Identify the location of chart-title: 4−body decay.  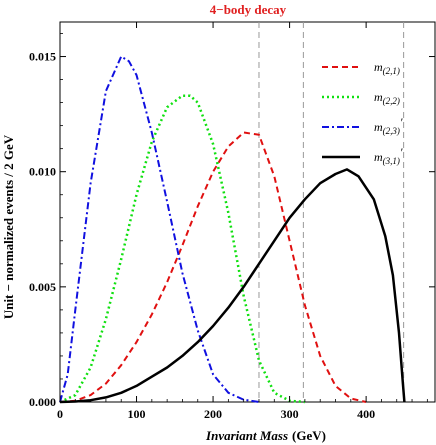
(248, 9).